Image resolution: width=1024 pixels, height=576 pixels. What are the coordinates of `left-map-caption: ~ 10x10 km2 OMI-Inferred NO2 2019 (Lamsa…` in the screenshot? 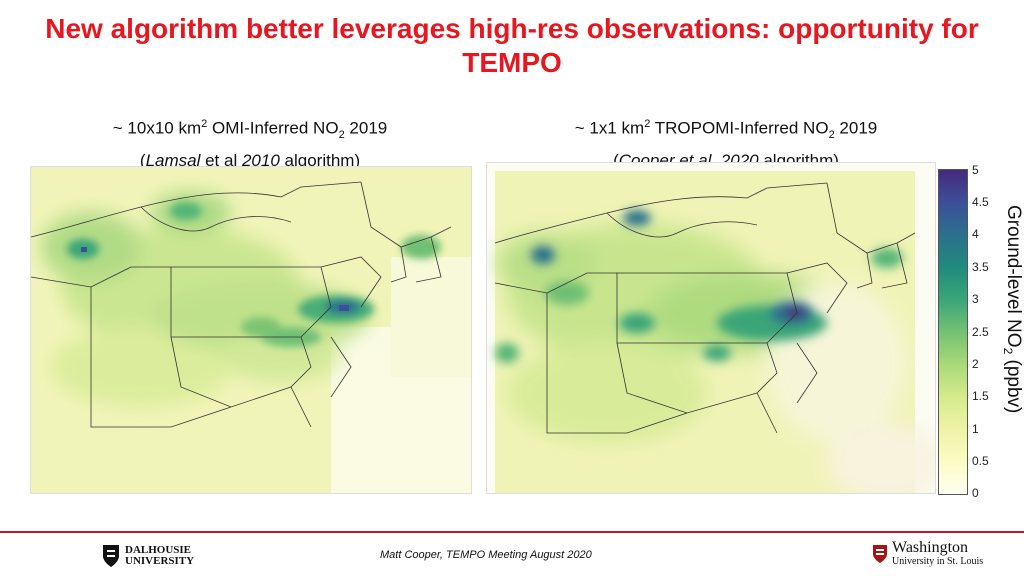 It's located at (250, 144).